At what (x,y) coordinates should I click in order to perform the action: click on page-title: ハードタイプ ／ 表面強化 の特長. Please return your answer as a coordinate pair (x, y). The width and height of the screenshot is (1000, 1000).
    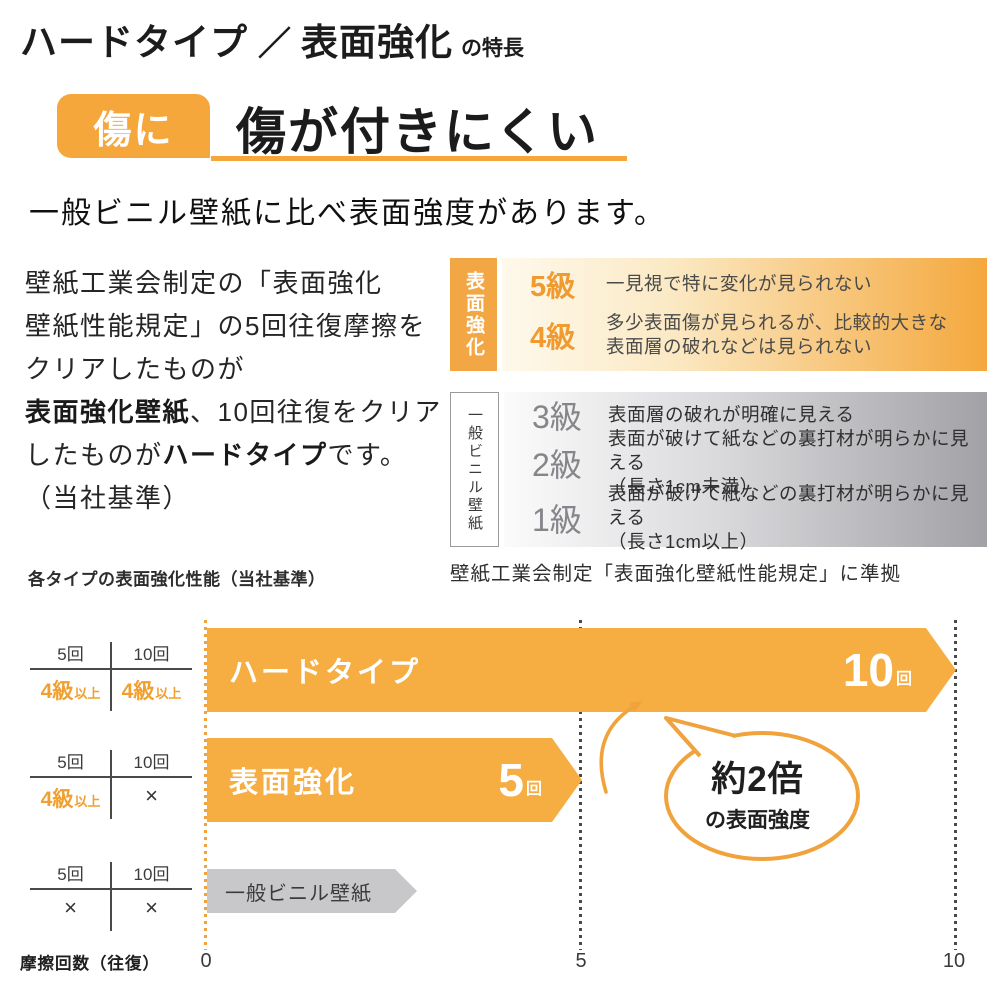
    Looking at the image, I should click on (272, 39).